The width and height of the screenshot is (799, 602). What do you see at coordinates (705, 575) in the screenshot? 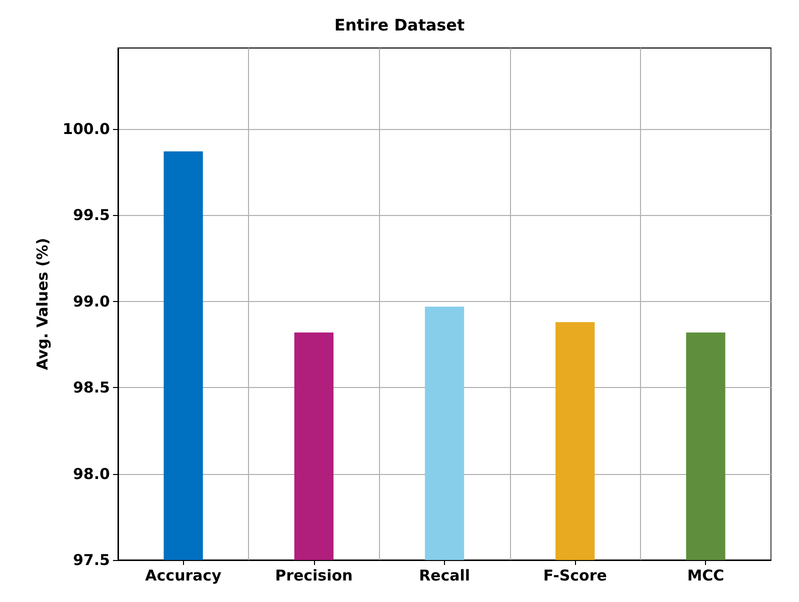
I see `x-tick-label: MCC` at bounding box center [705, 575].